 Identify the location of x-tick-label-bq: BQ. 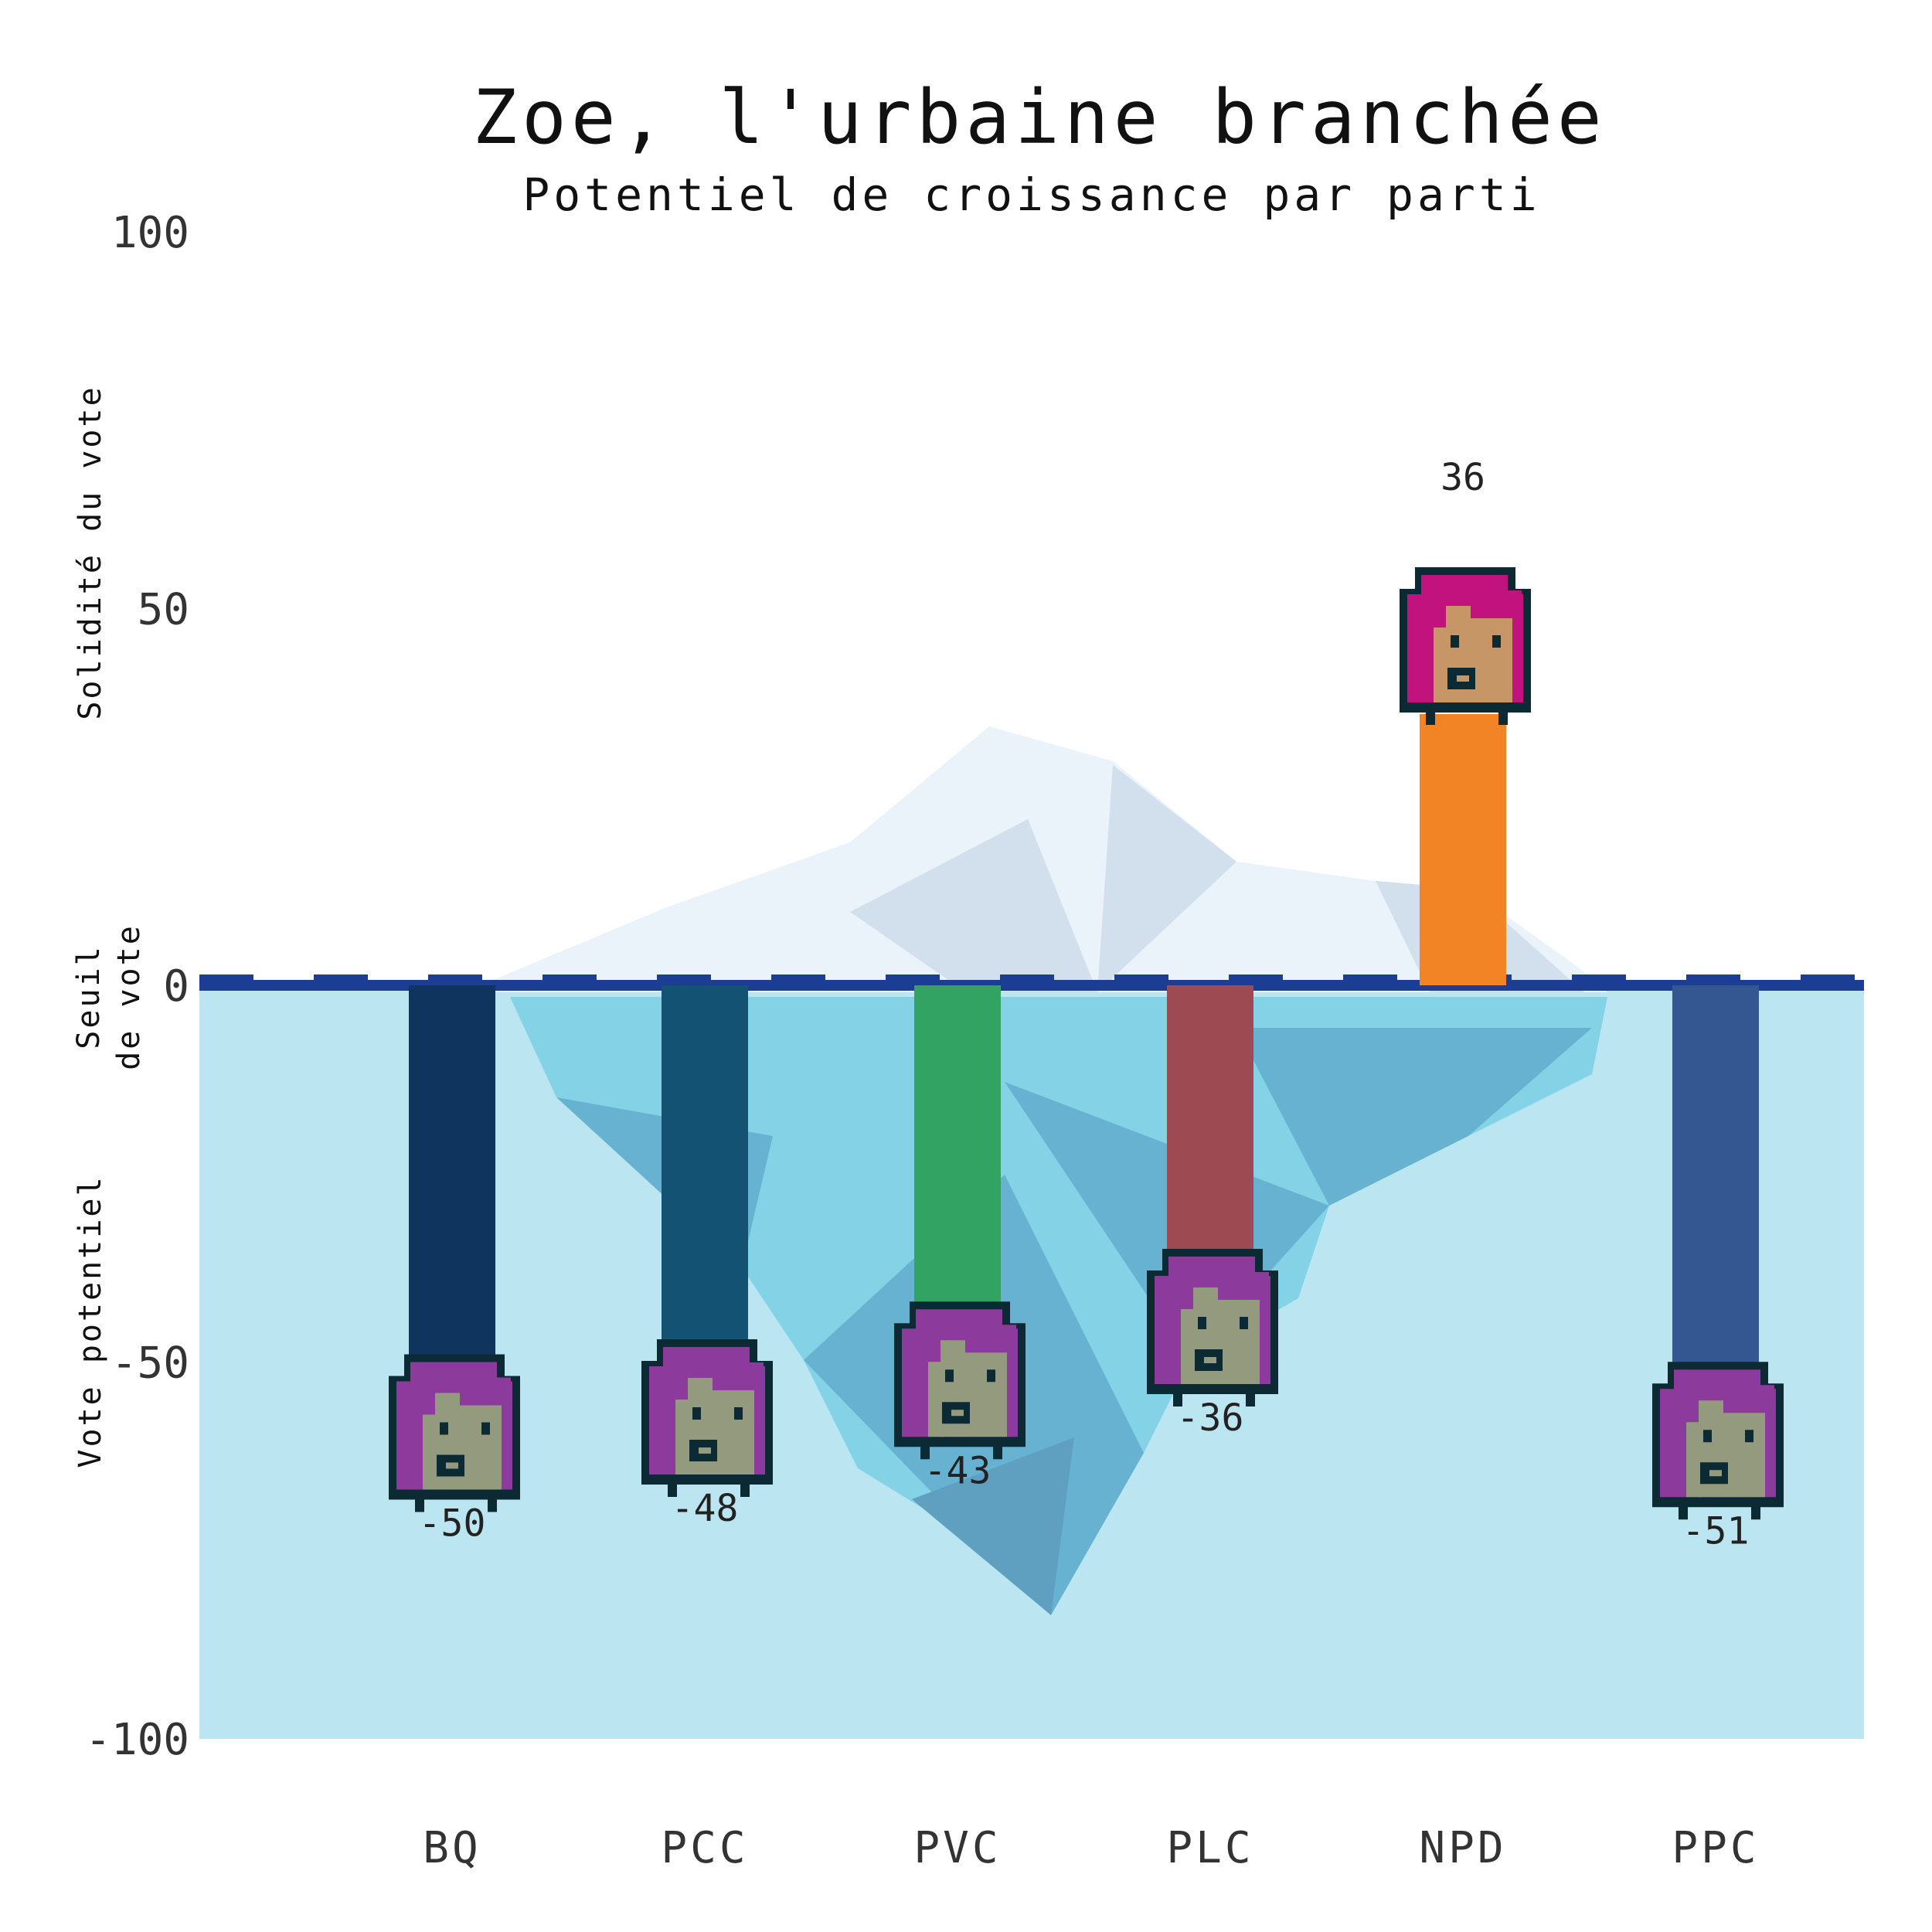
(452, 1848).